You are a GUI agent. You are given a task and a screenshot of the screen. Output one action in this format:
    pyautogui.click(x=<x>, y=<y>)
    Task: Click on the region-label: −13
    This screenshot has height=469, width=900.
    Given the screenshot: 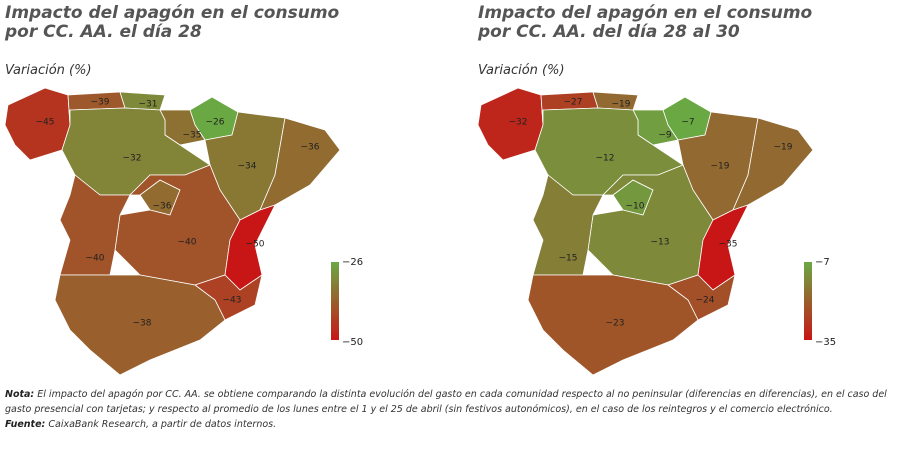 What is the action you would take?
    pyautogui.click(x=660, y=243)
    